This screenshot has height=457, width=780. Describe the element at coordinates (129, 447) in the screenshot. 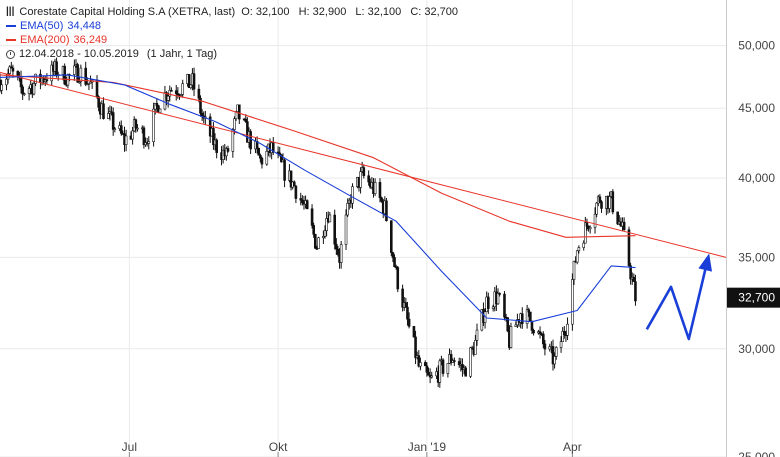

I see `x-tick-label: Jul` at that location.